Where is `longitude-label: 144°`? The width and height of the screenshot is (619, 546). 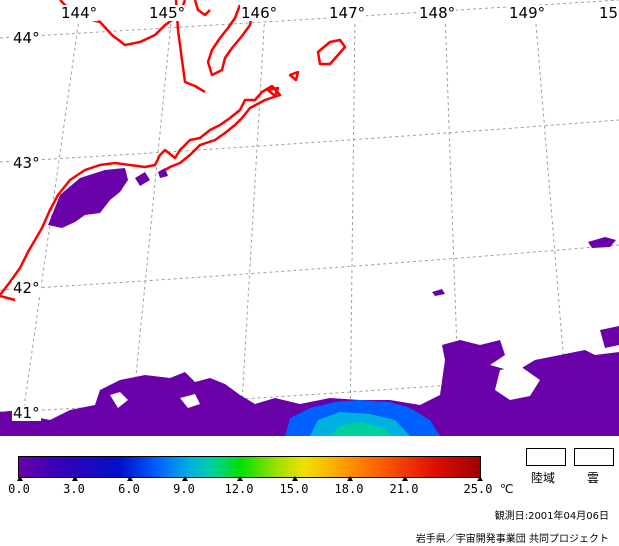 longitude-label: 144° is located at coordinates (79, 13).